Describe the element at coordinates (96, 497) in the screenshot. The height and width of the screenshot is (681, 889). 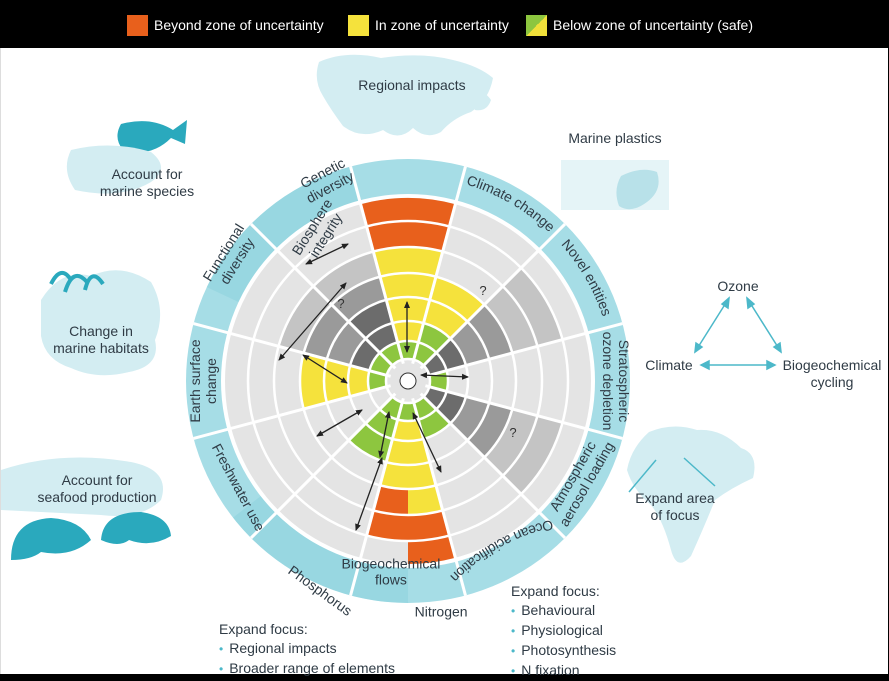
I see `seafood-label-2: seafood production` at that location.